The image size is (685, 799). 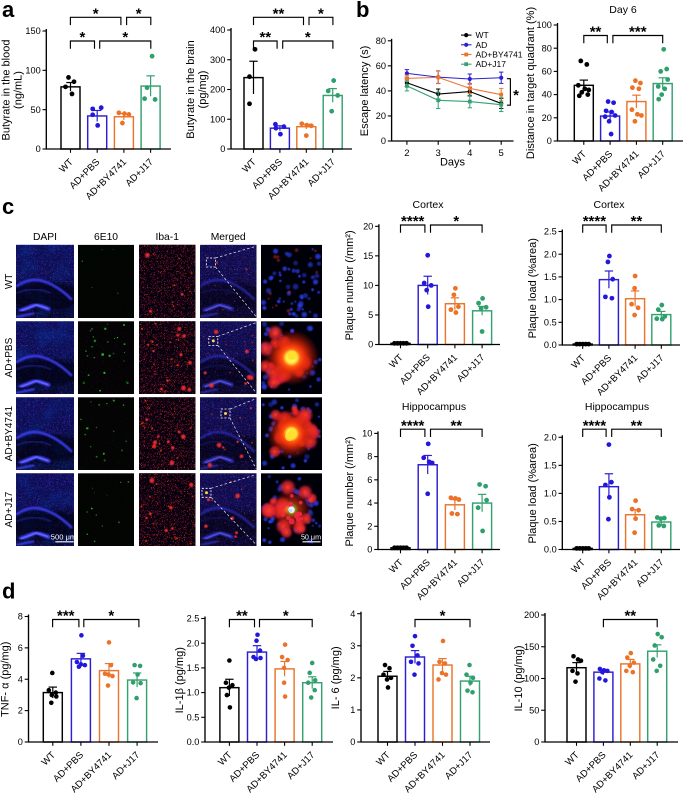 I want to click on svg-text: IL- 6 (pg/mg), so click(x=336, y=677).